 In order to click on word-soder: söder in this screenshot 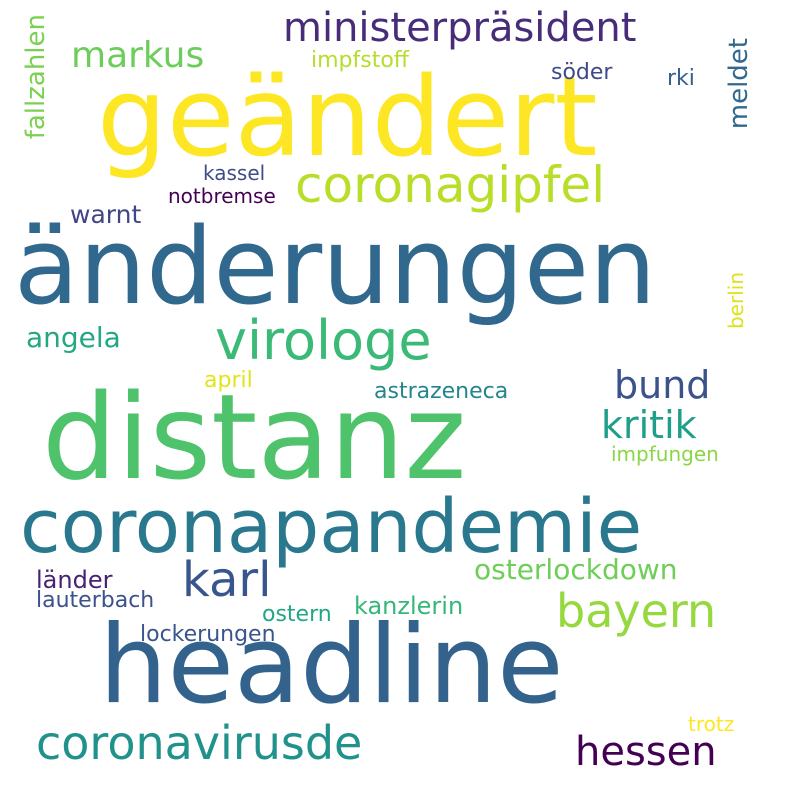, I will do `click(582, 72)`.